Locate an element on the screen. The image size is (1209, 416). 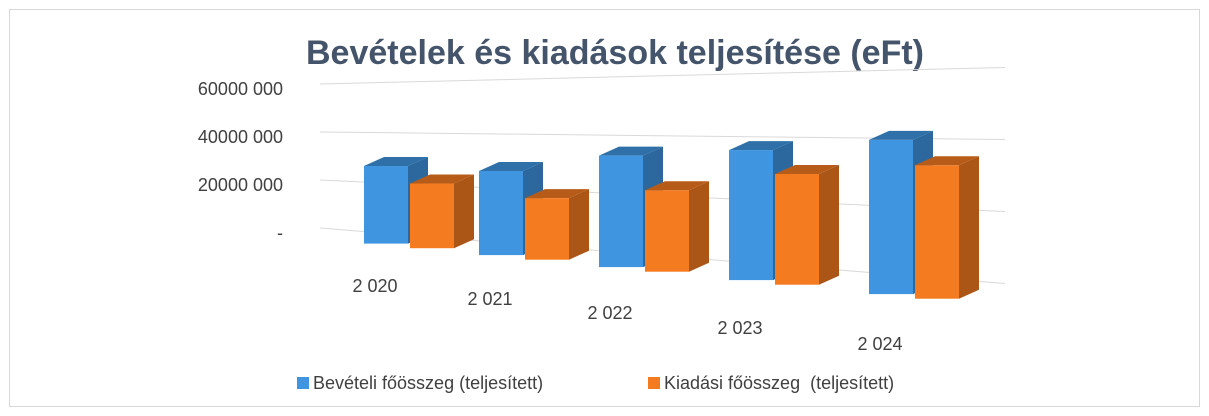
y-tick-label: 40000 000 is located at coordinates (240, 137).